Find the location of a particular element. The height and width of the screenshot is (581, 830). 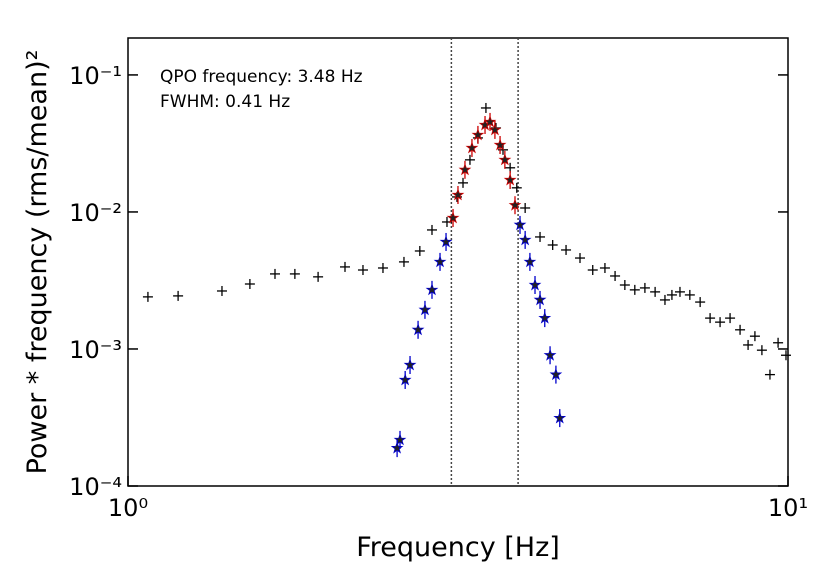

x-tick-label: 10⁰ is located at coordinates (128, 508).